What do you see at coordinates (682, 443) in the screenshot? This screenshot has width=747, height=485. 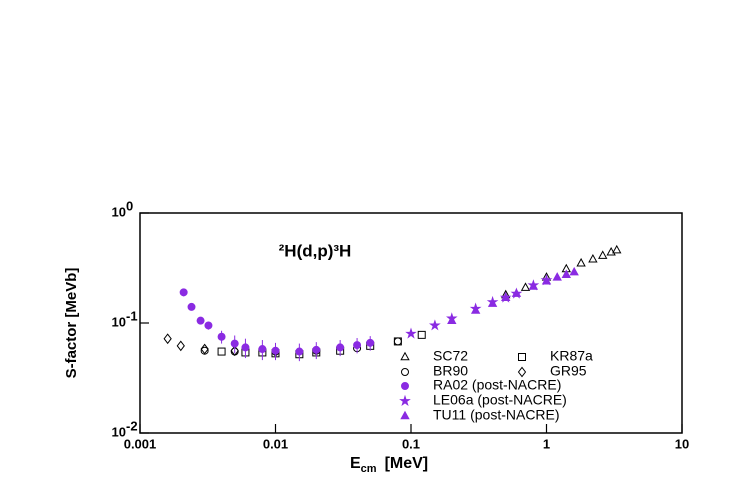 I see `x-tick-label: 10` at bounding box center [682, 443].